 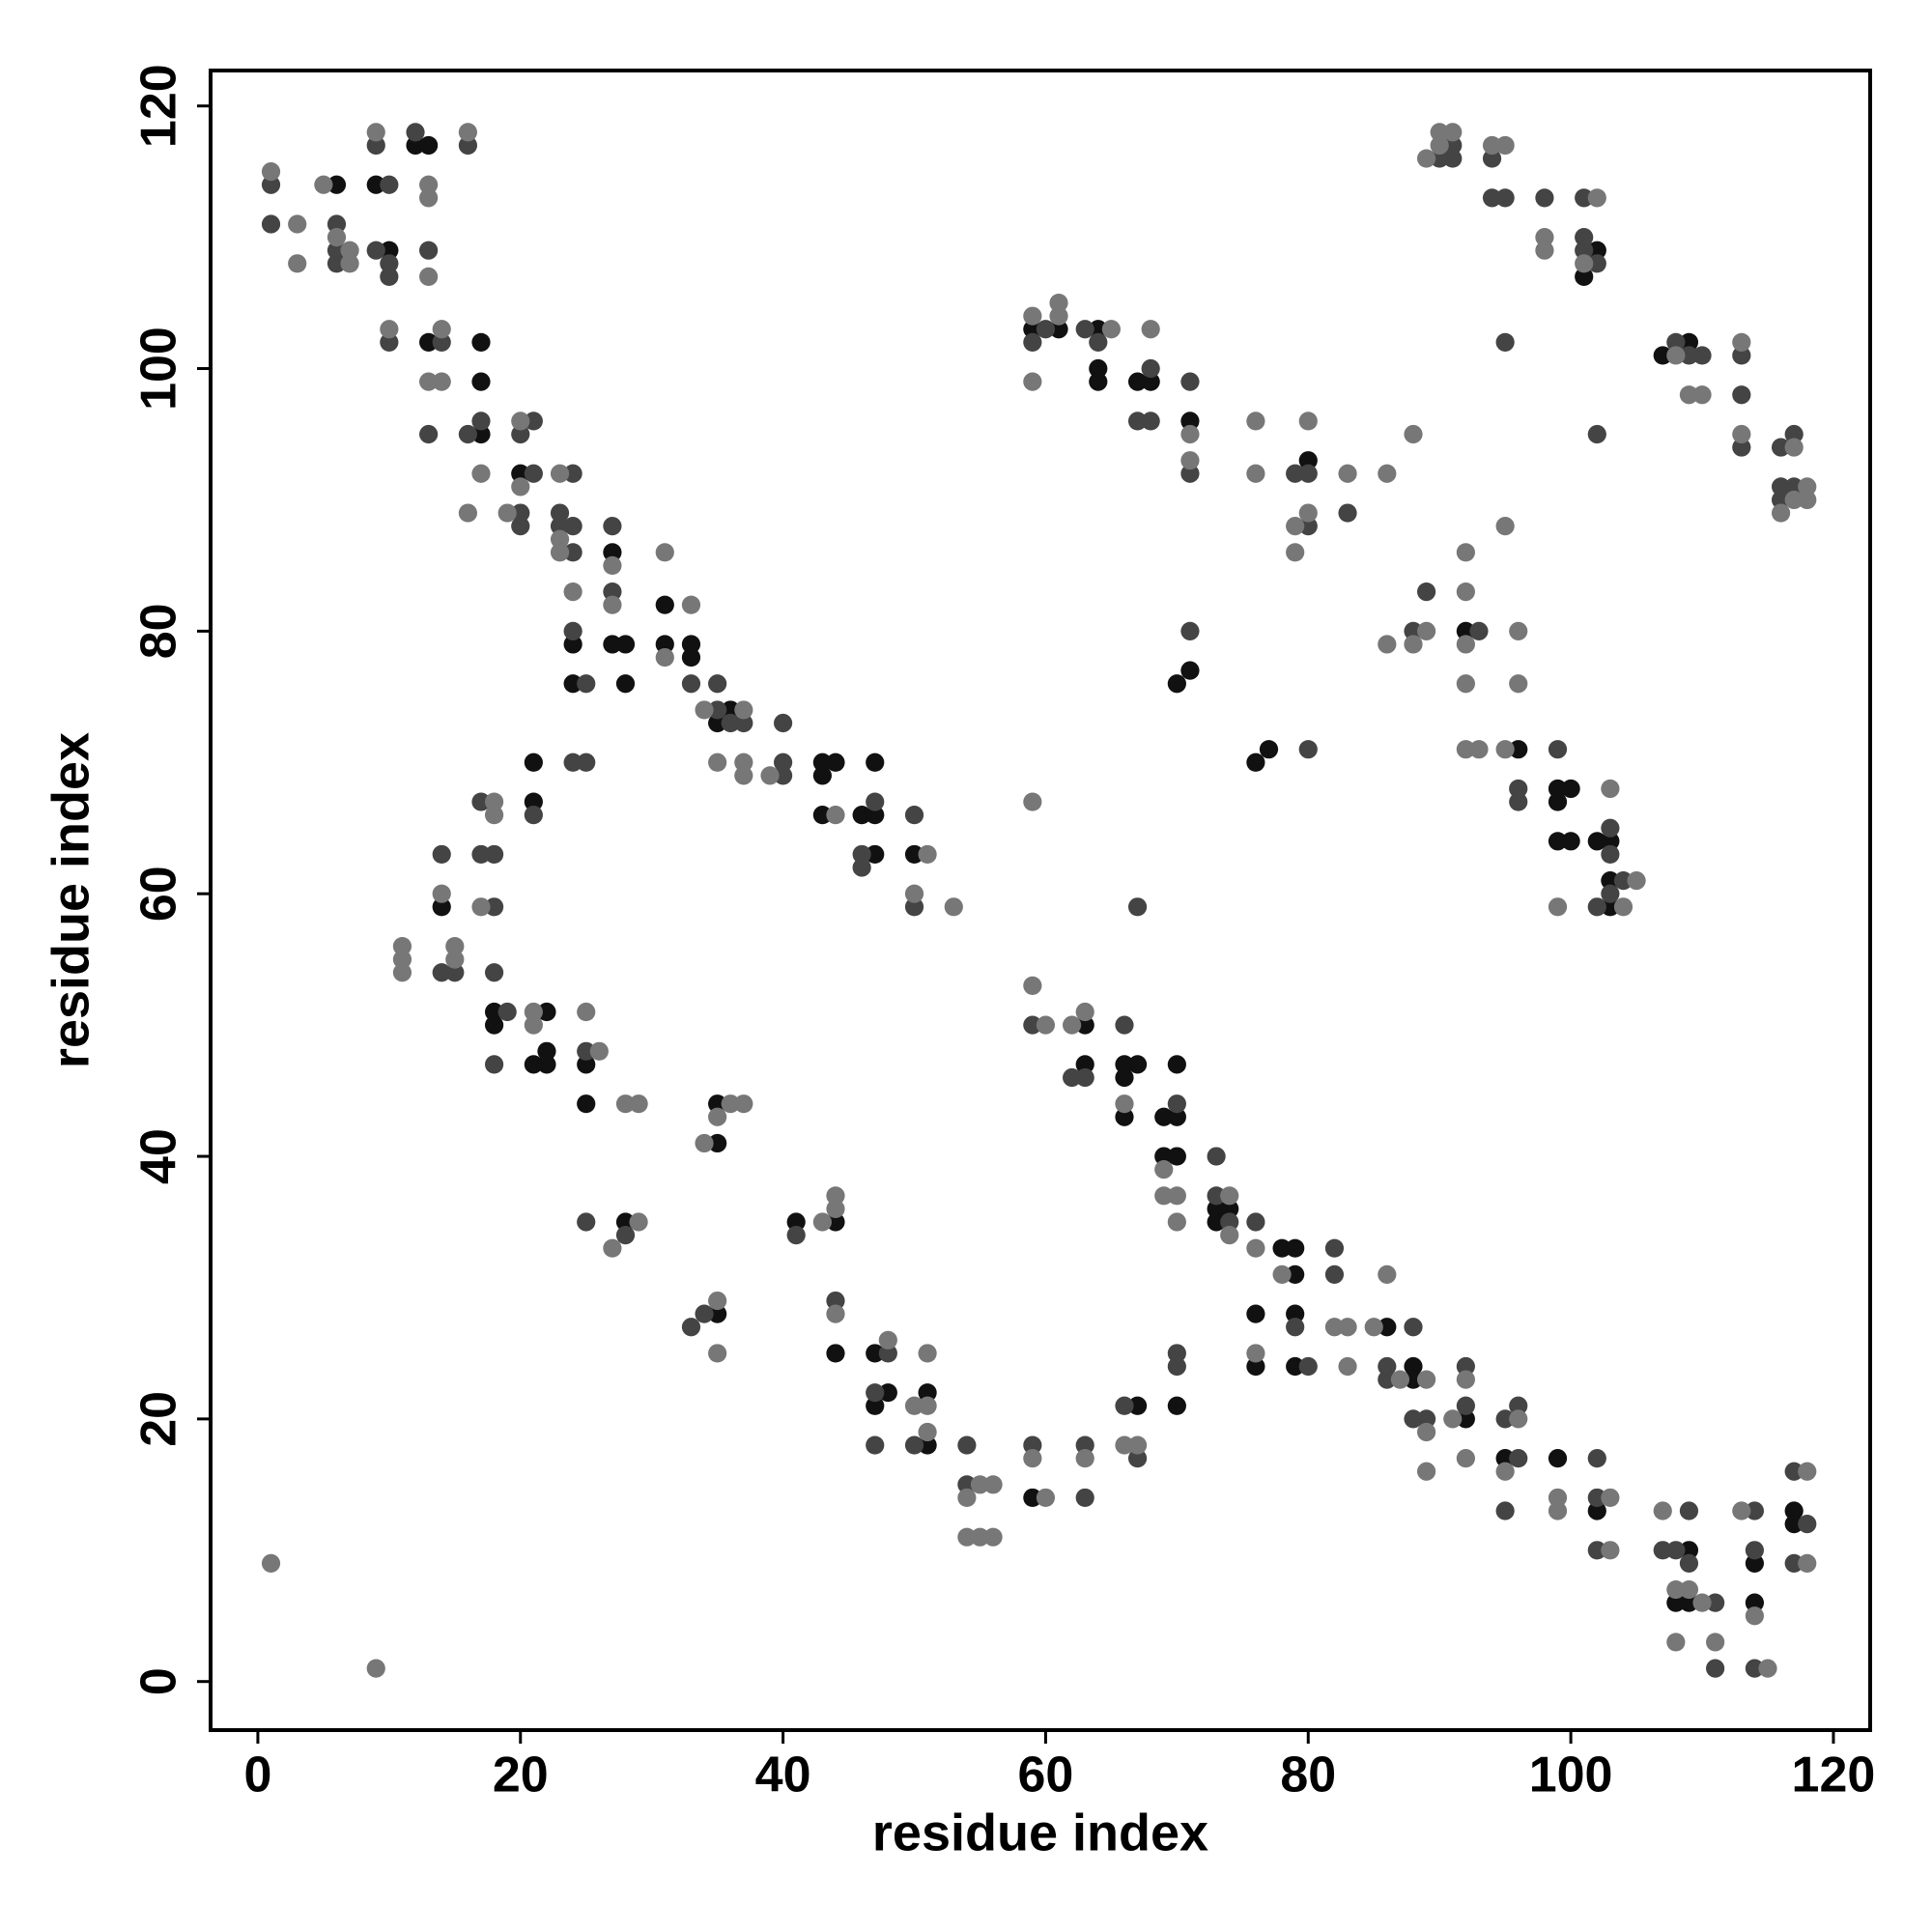 What do you see at coordinates (521, 1775) in the screenshot?
I see `x-tick-label: 20` at bounding box center [521, 1775].